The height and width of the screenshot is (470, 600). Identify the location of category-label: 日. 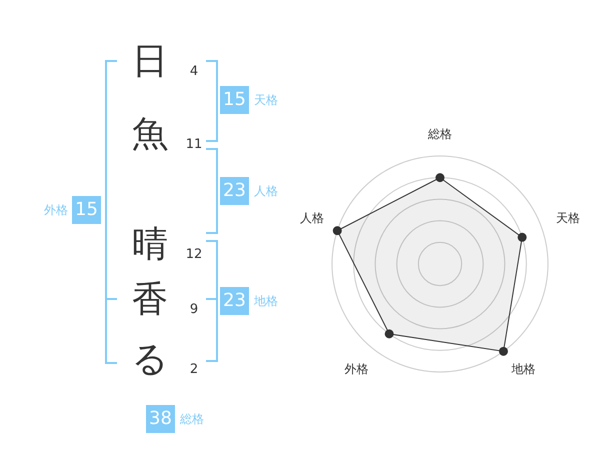
(150, 62).